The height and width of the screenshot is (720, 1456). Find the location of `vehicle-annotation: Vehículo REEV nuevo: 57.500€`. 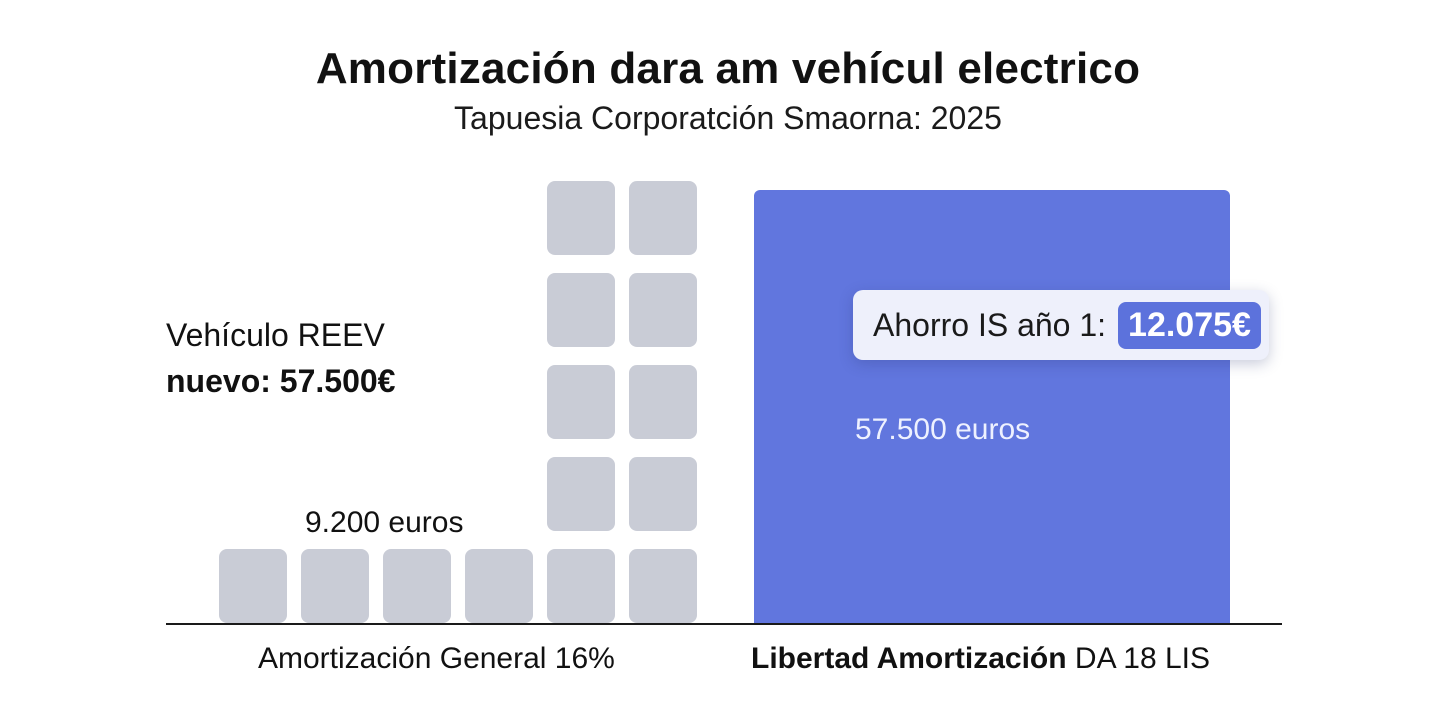

vehicle-annotation: Vehículo REEV nuevo: 57.500€ is located at coordinates (280, 358).